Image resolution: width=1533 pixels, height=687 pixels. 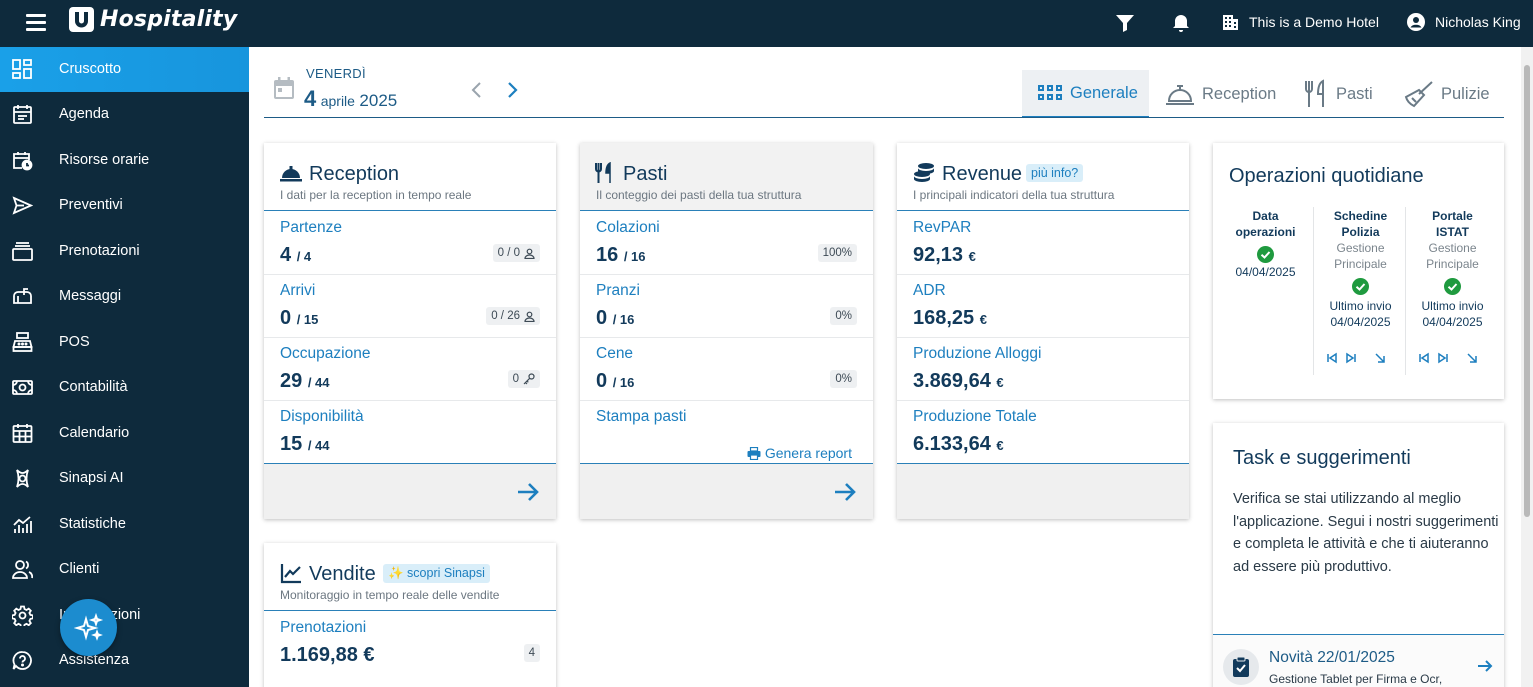 What do you see at coordinates (290, 574) in the screenshot?
I see `line-chart-icon` at bounding box center [290, 574].